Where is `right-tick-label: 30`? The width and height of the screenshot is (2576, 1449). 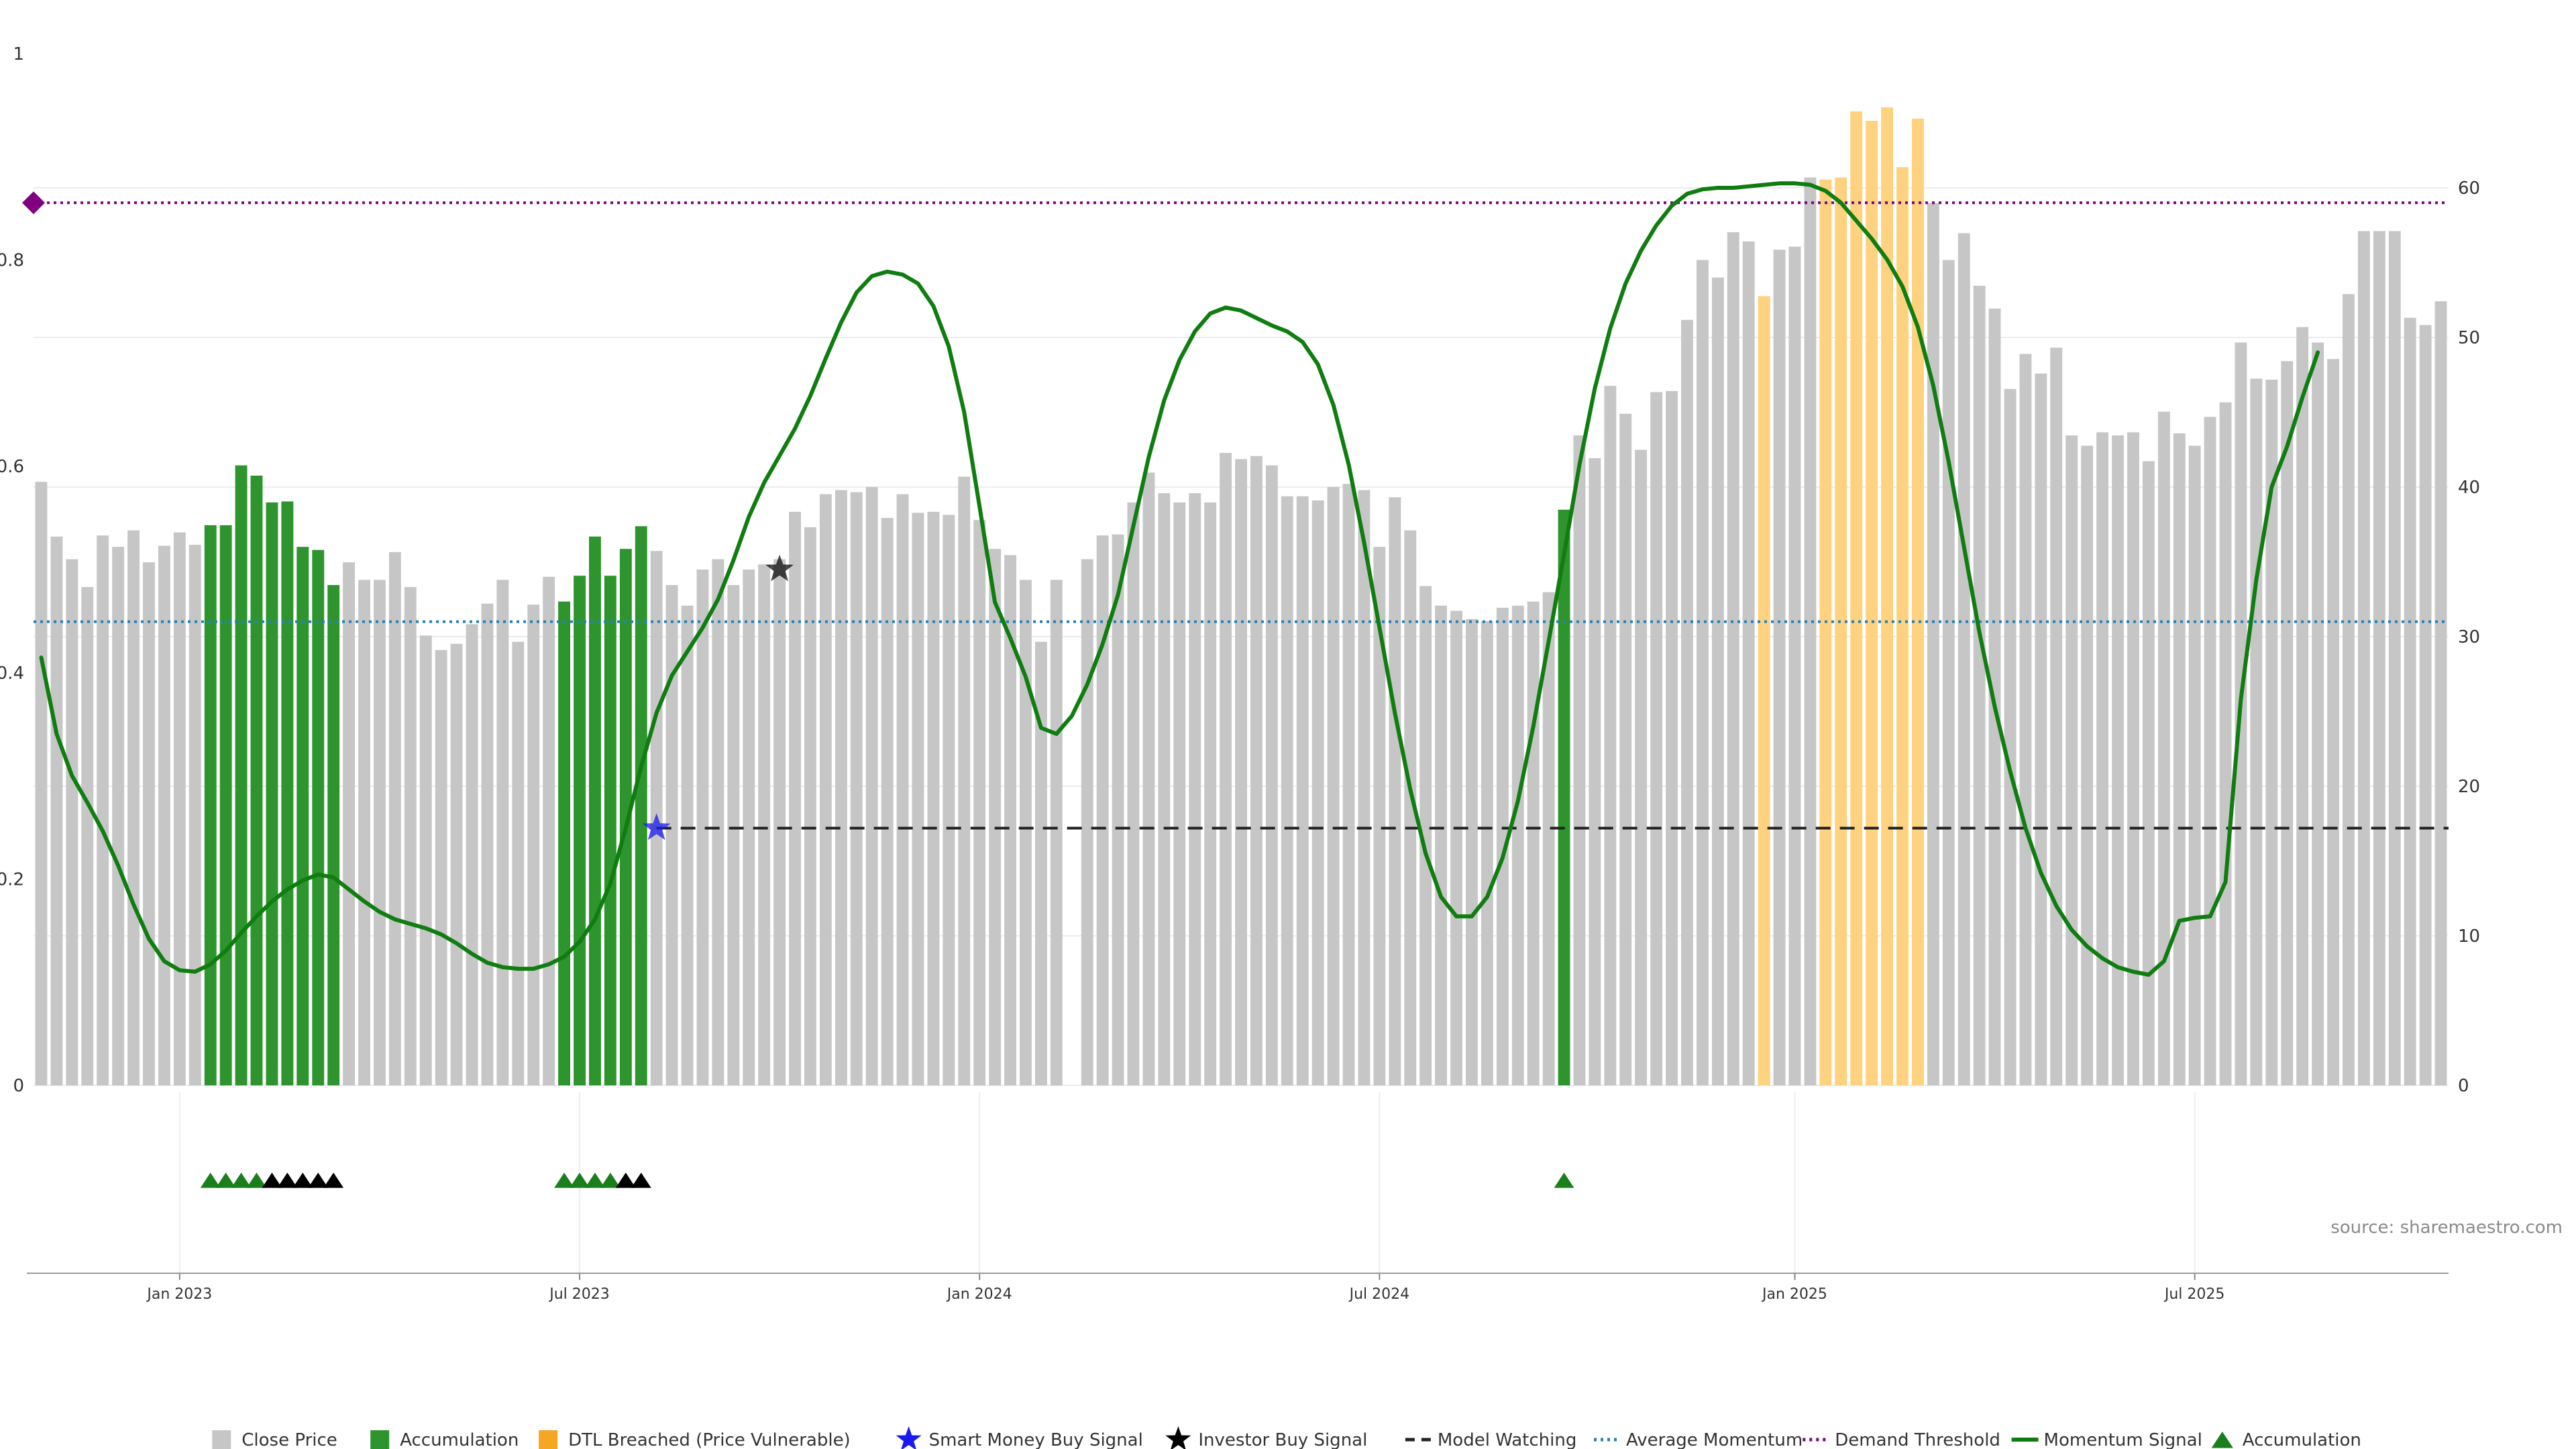 right-tick-label: 30 is located at coordinates (2469, 637).